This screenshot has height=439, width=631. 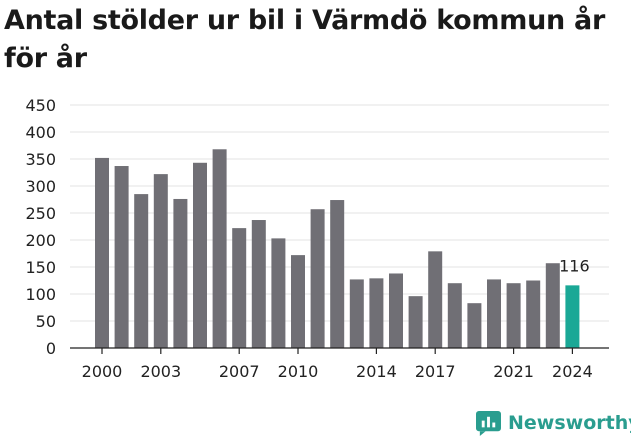 What do you see at coordinates (239, 371) in the screenshot?
I see `x-tick-label: 2007` at bounding box center [239, 371].